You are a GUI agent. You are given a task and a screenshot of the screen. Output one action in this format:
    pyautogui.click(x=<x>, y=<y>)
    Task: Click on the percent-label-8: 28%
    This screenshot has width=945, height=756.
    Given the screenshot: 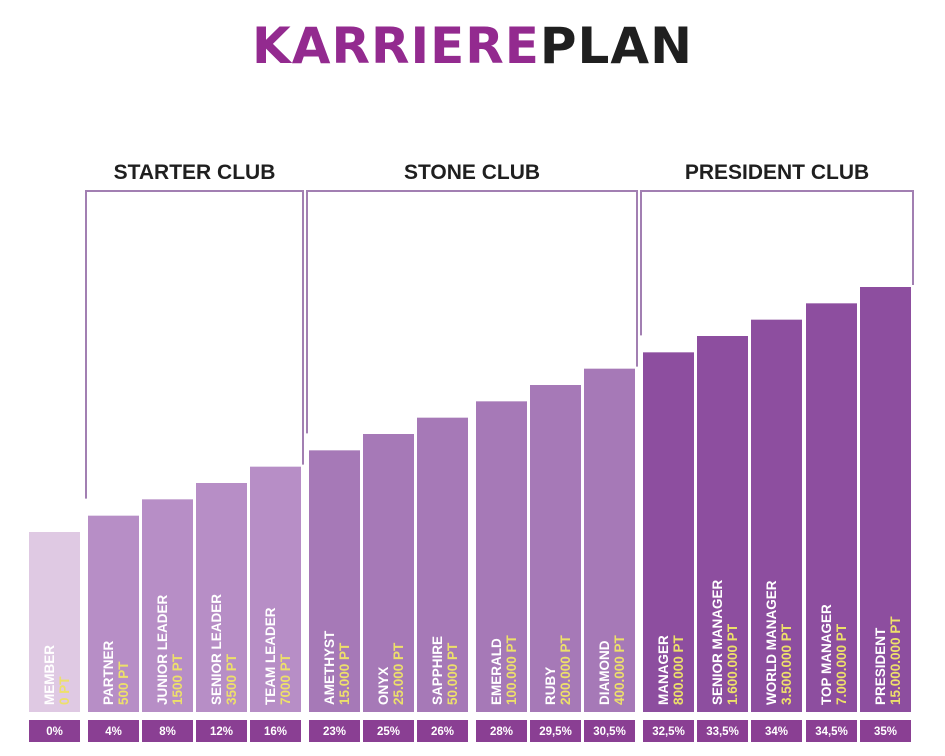 What is the action you would take?
    pyautogui.click(x=501, y=732)
    